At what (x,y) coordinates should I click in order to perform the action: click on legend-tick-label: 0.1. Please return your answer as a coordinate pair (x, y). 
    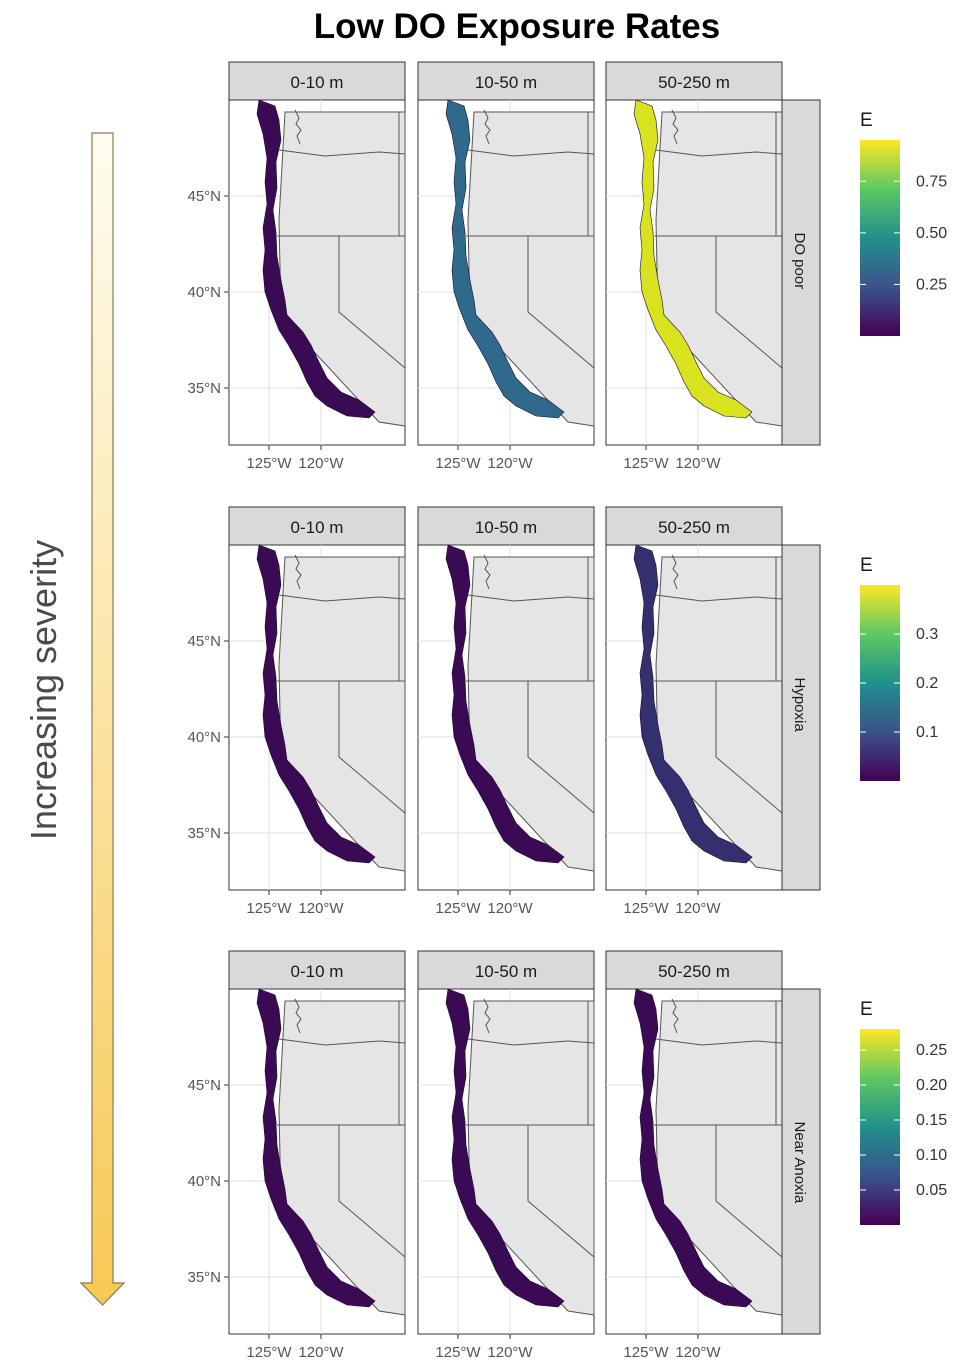
    Looking at the image, I should click on (927, 732).